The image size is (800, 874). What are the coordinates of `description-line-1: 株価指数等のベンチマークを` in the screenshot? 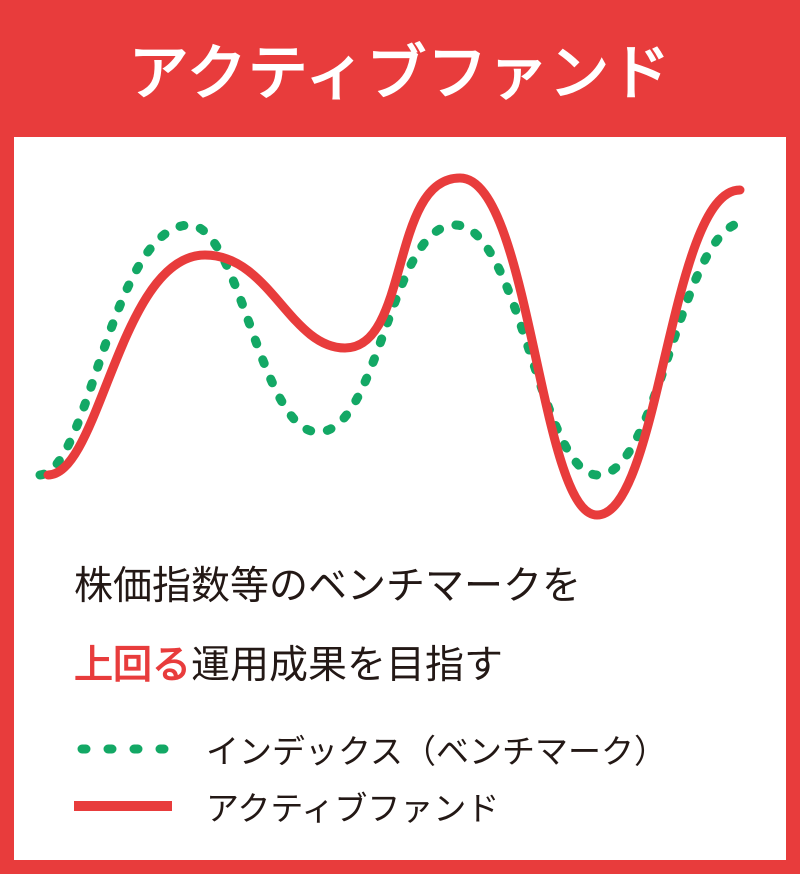 It's located at (328, 586).